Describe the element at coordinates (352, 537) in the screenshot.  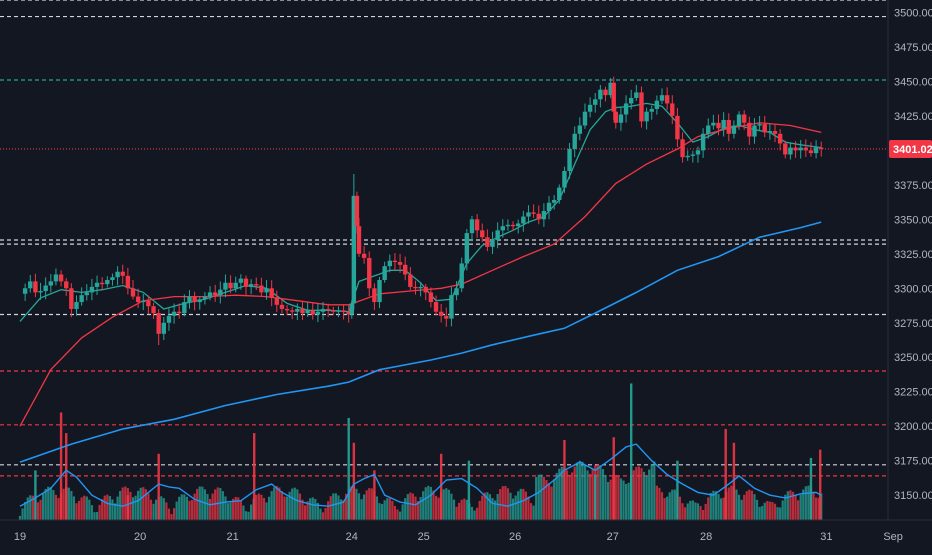
I see `x-tick-label-3: 24` at that location.